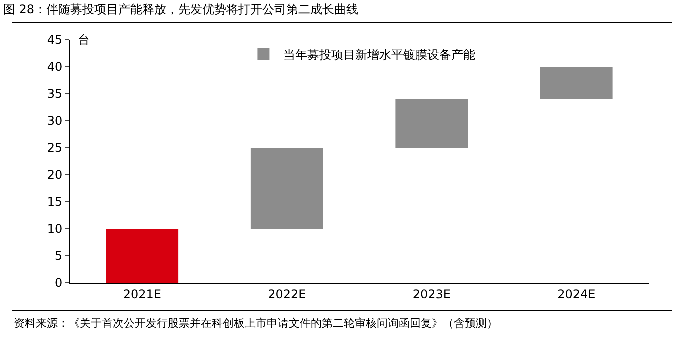  Describe the element at coordinates (287, 294) in the screenshot. I see `x-tick-label: 2022E` at that location.